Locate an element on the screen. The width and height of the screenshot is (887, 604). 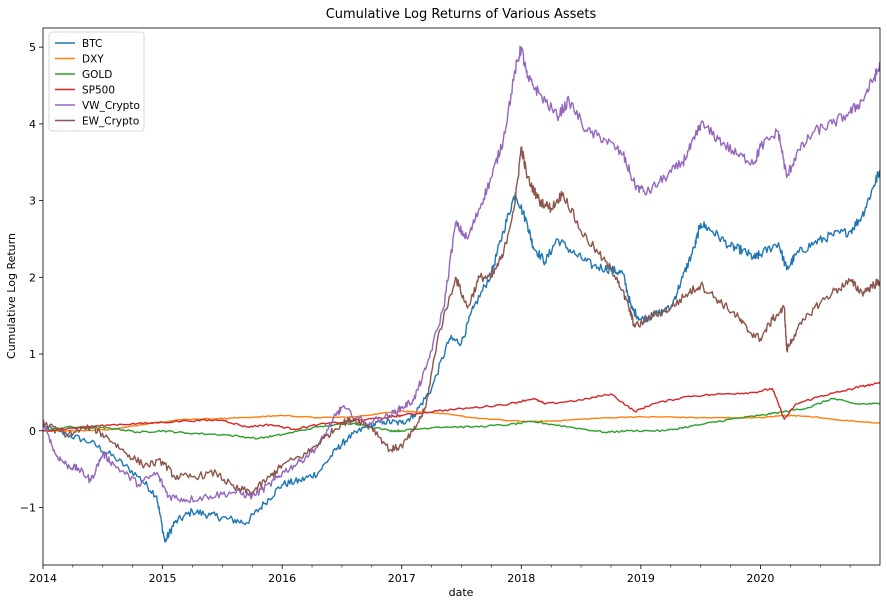
series-line-gold is located at coordinates (461, 418).